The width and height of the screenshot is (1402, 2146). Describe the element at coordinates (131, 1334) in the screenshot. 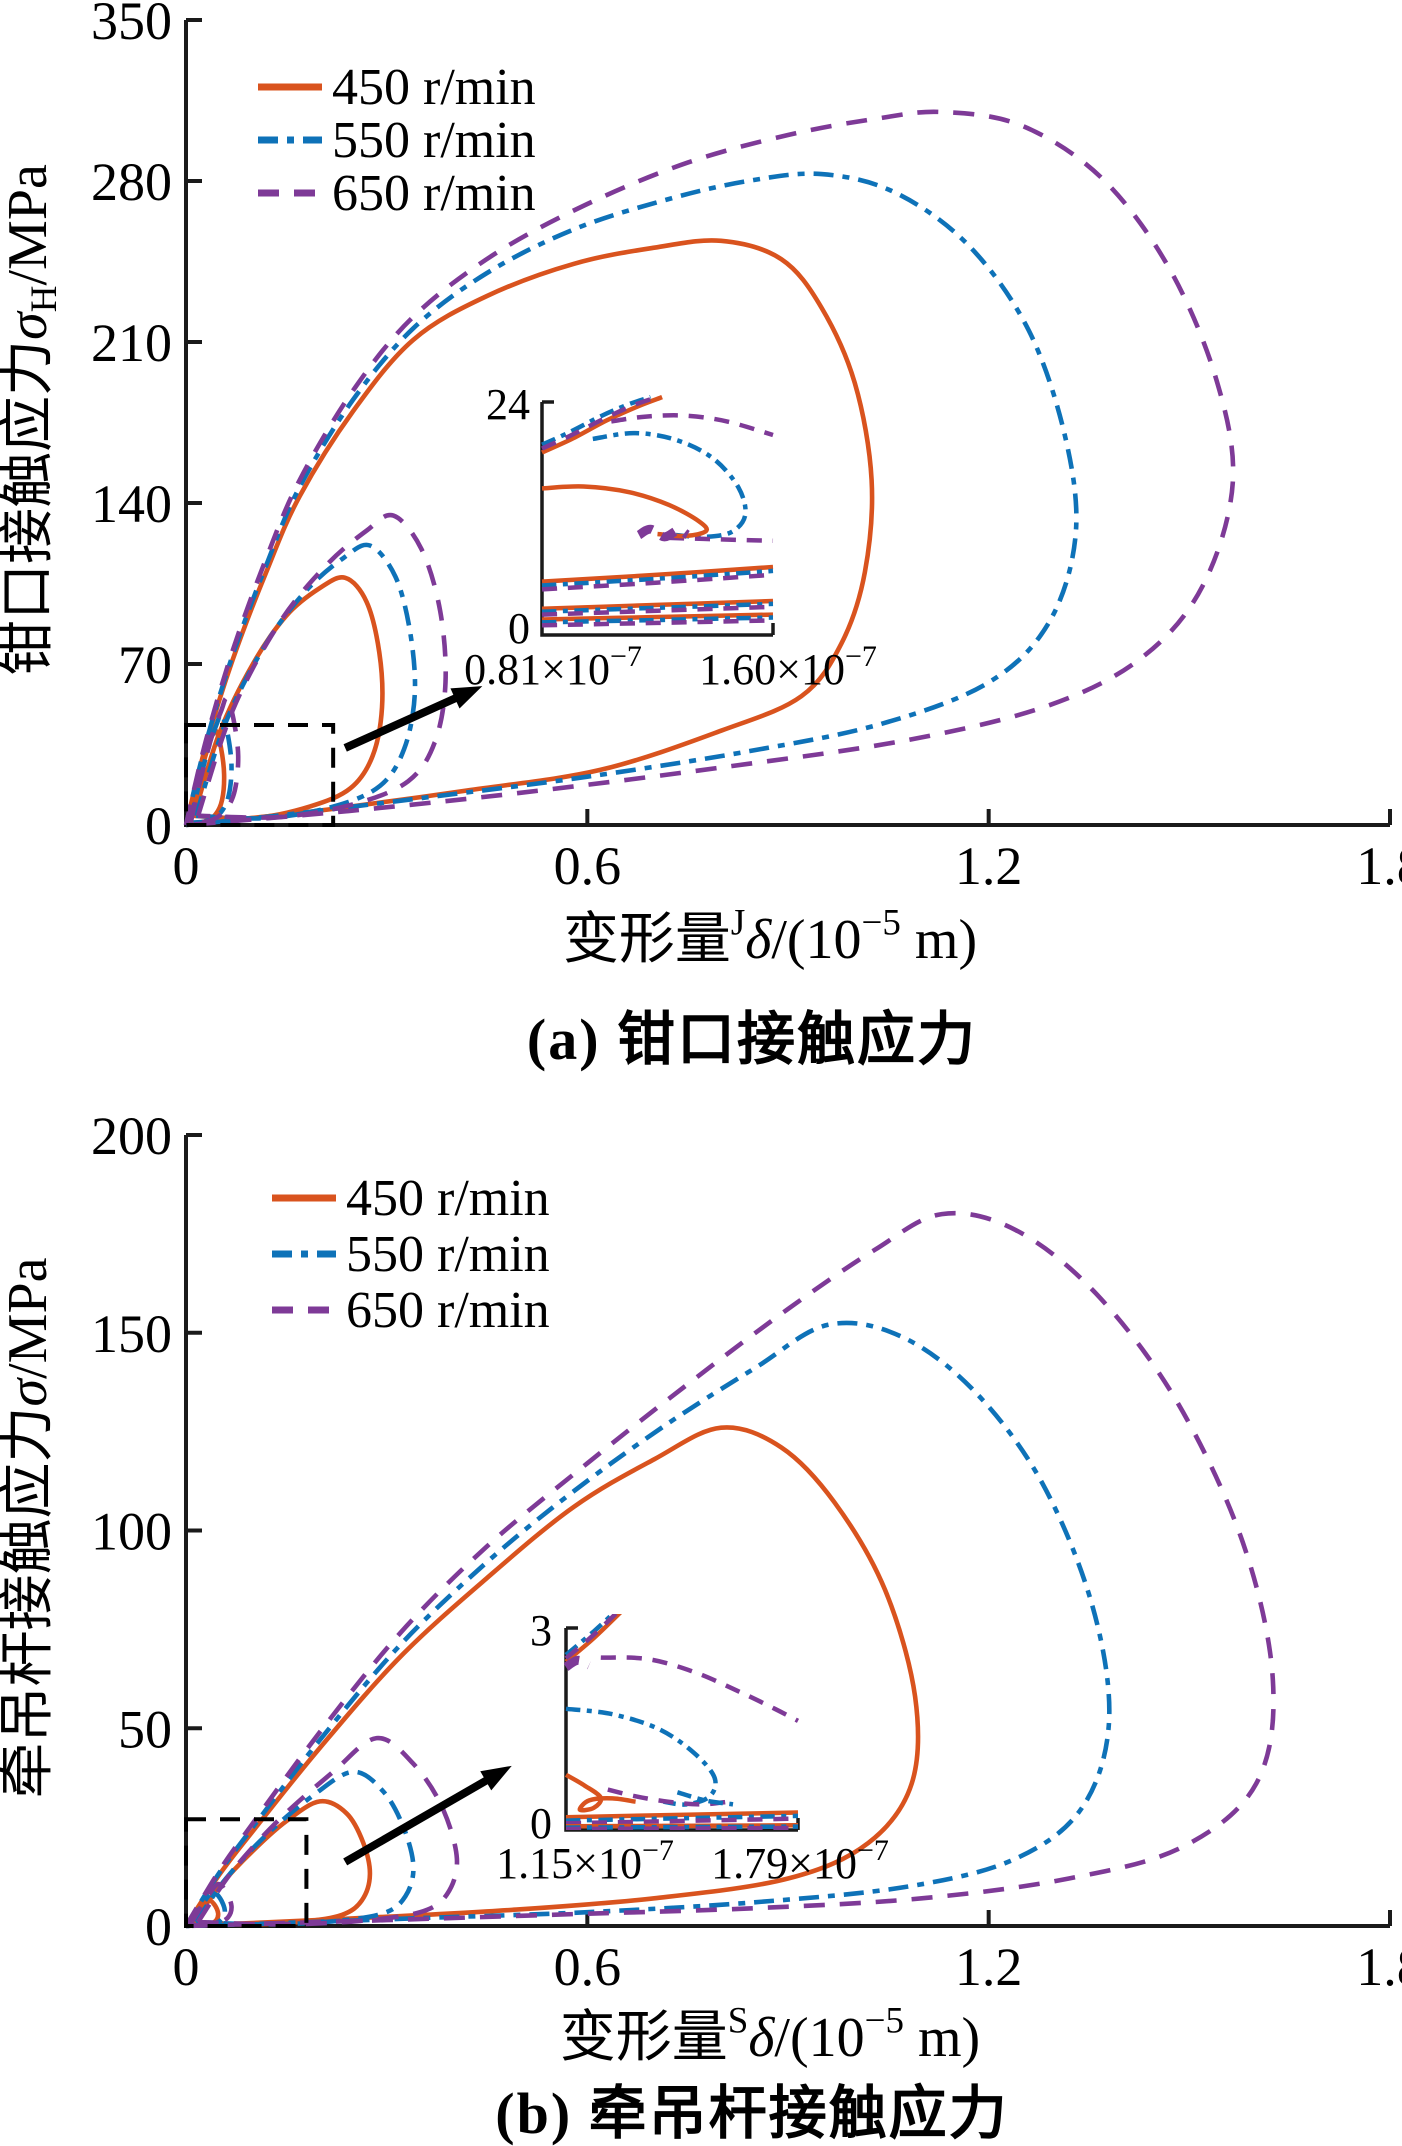

I see `y-tick-label: 150` at that location.